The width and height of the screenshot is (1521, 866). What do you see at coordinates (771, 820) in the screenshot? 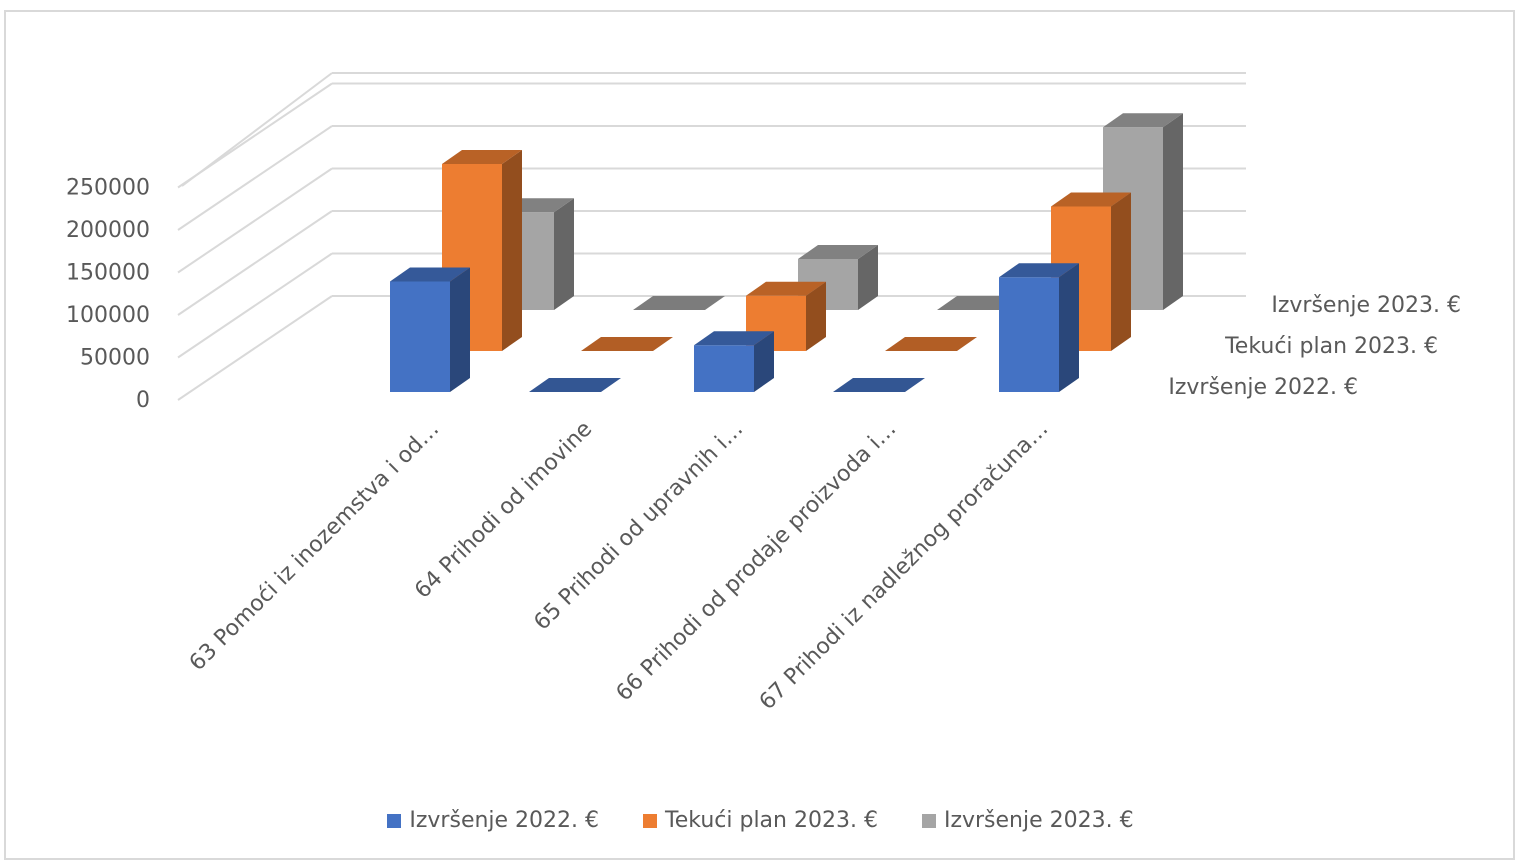
I see `legend-label-series-2: Tekući plan 2023. €` at bounding box center [771, 820].